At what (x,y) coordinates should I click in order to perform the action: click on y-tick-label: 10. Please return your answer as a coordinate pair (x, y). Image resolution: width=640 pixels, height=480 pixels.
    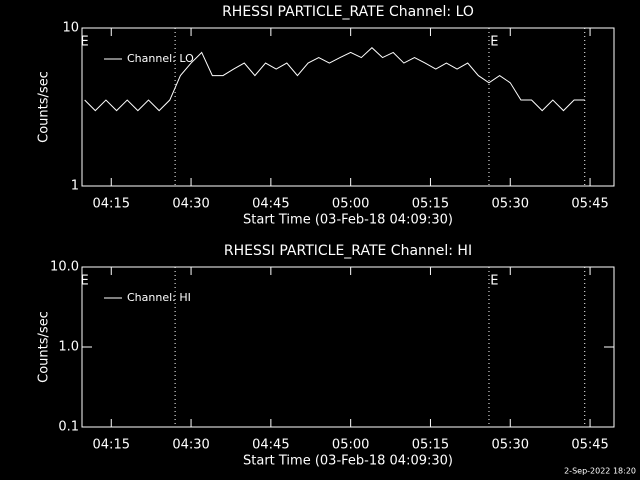
    Looking at the image, I should click on (70, 28).